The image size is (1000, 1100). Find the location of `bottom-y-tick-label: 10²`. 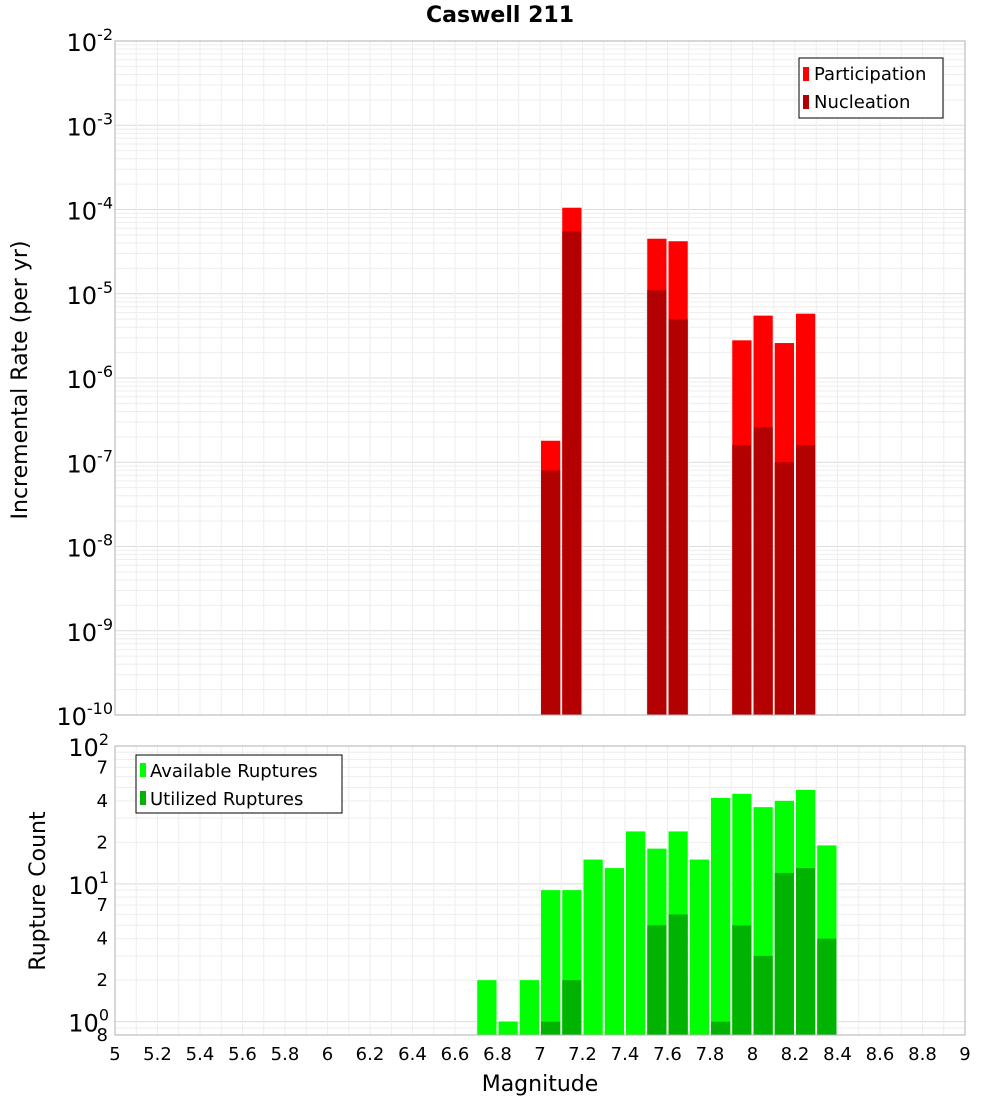

bottom-y-tick-label: 10² is located at coordinates (88, 746).